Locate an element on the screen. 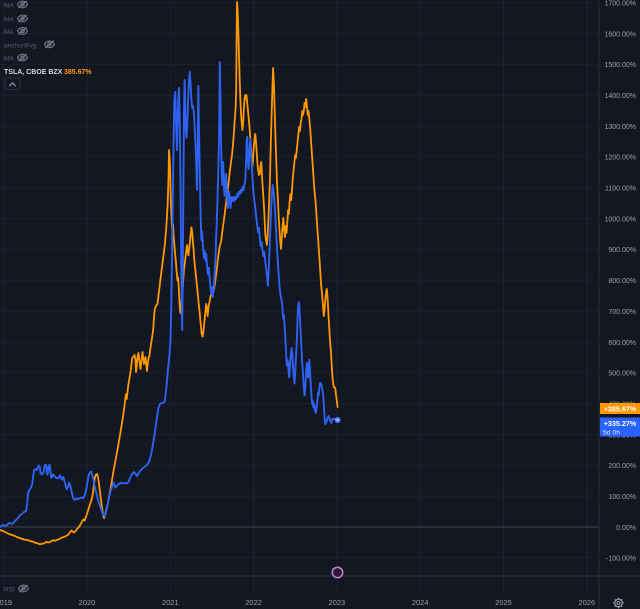 This screenshot has height=609, width=640. svg-text: 2023 is located at coordinates (337, 602).